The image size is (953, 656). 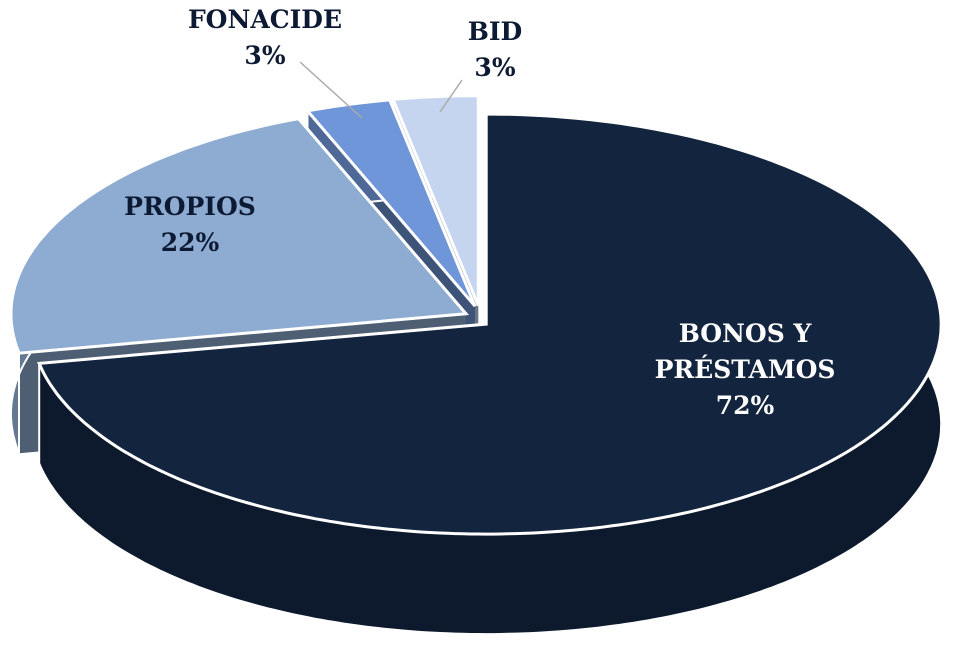 What do you see at coordinates (190, 242) in the screenshot?
I see `percent-label: 22%` at bounding box center [190, 242].